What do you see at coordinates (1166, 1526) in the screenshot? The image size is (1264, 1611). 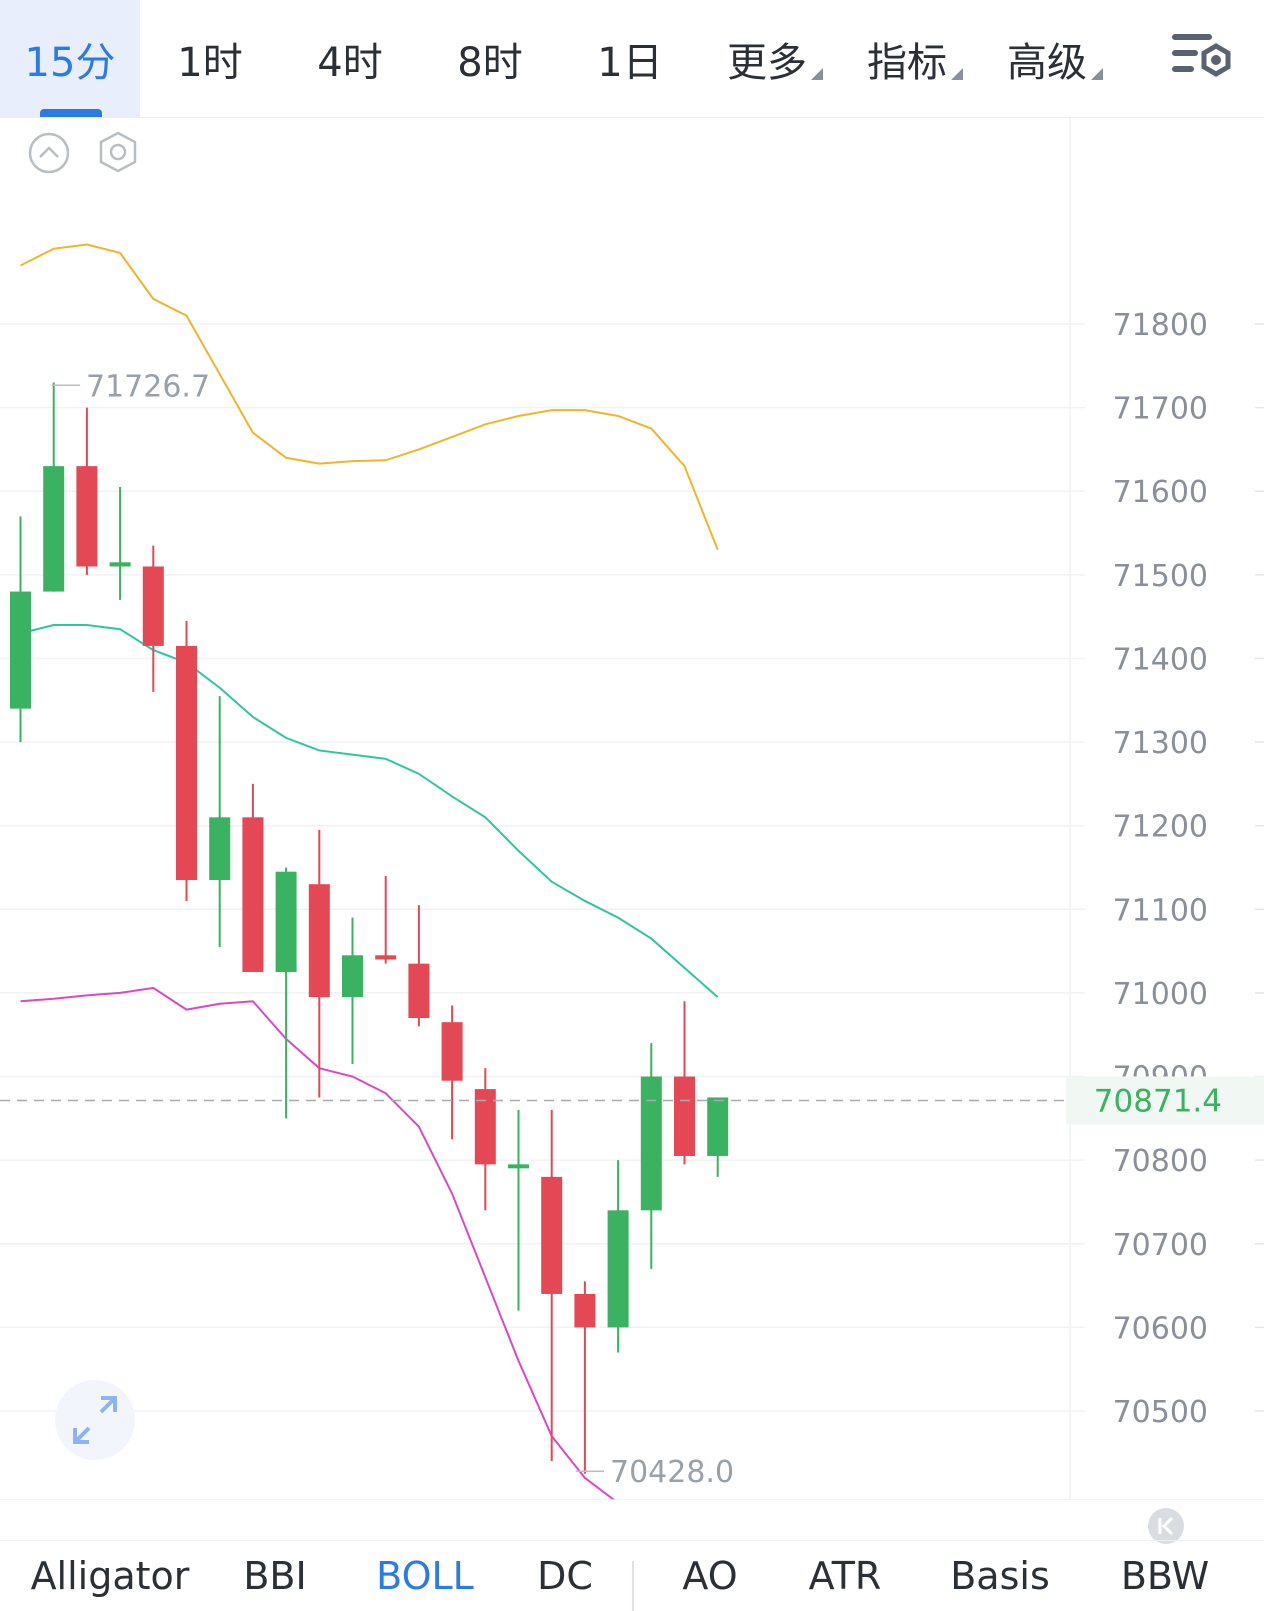 I see `scroll-to-latest-icon` at bounding box center [1166, 1526].